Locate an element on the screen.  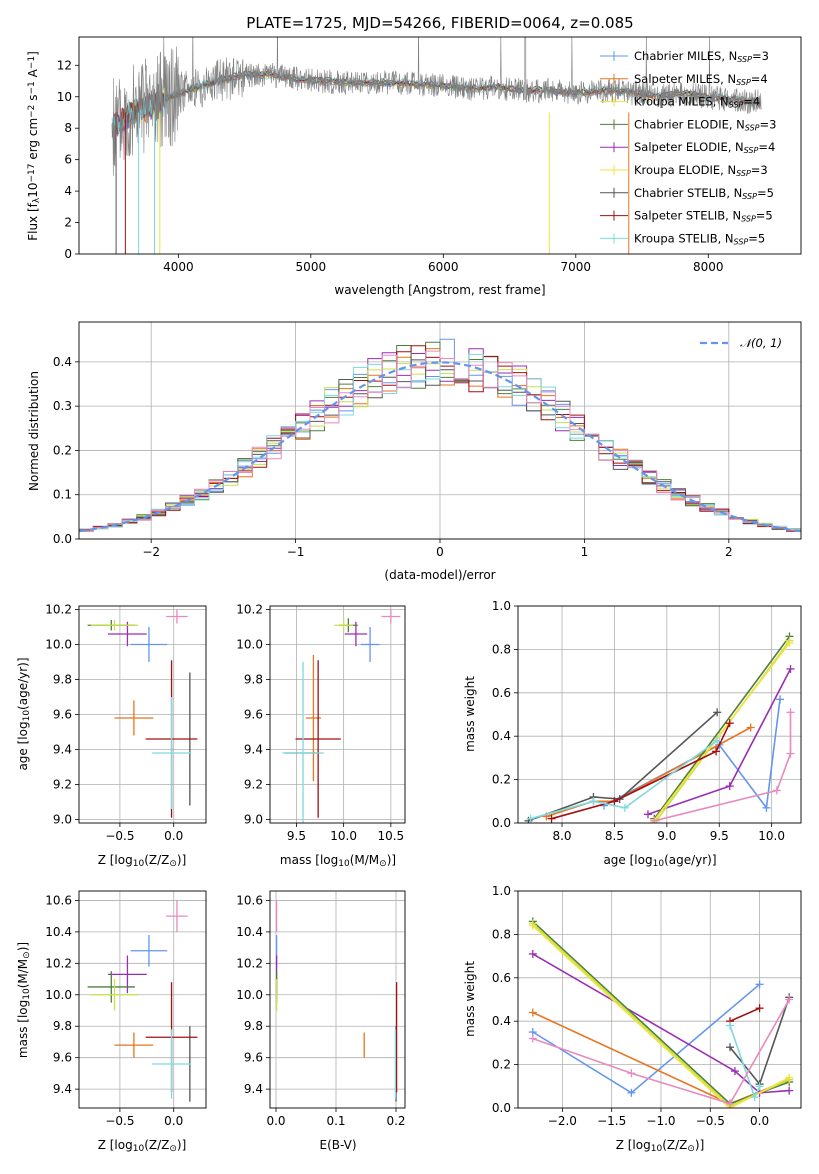
spectrum-ylabel-part: ] is located at coordinates (33, 53).